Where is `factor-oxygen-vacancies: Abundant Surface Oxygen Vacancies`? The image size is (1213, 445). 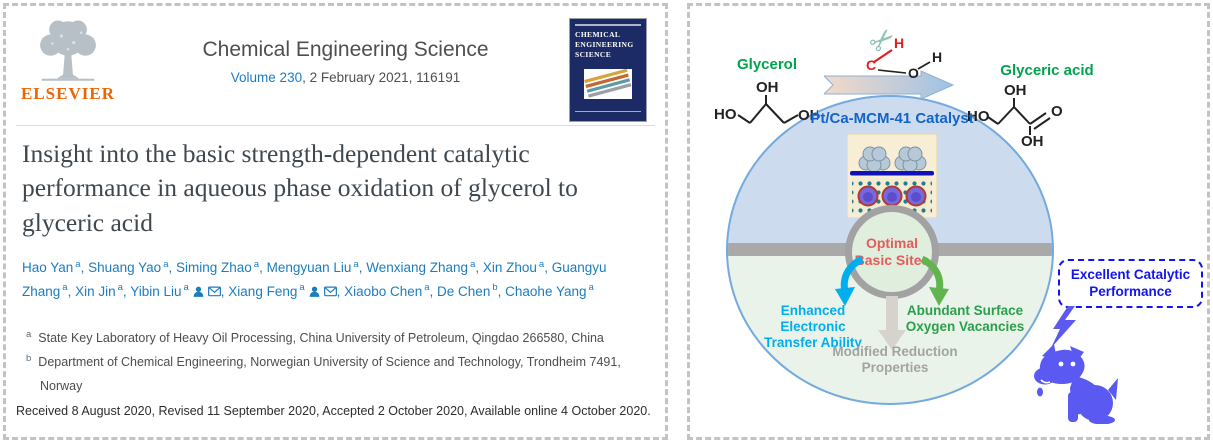
factor-oxygen-vacancies: Abundant Surface Oxygen Vacancies is located at coordinates (965, 319).